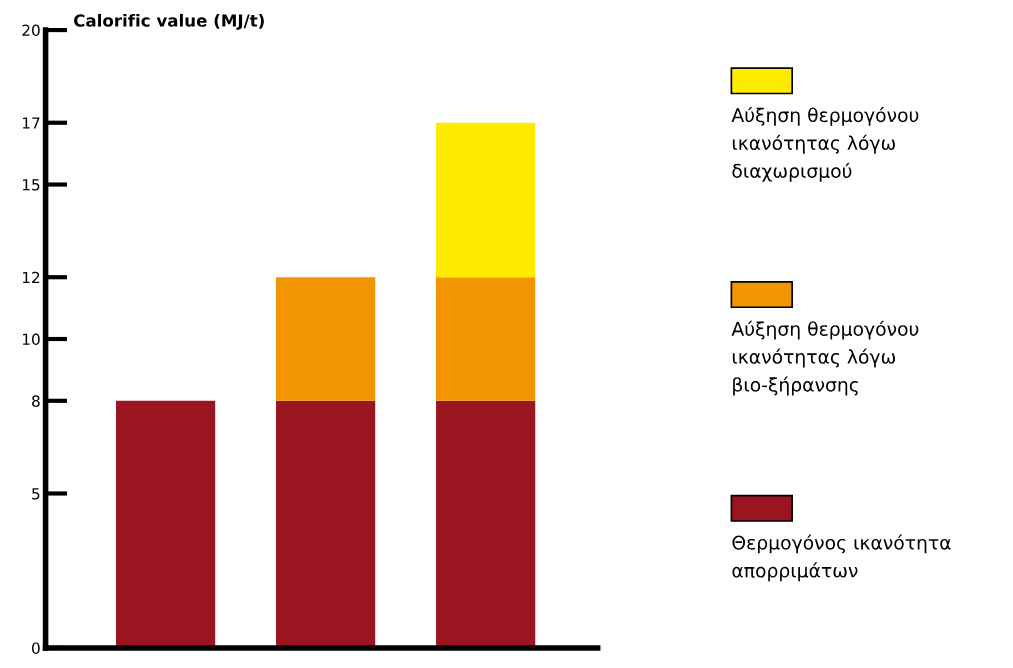  What do you see at coordinates (825, 144) in the screenshot?
I see `legend-label: Αύξηση θερμογόνου ικανότητας λόγω διαχωρισμού` at bounding box center [825, 144].